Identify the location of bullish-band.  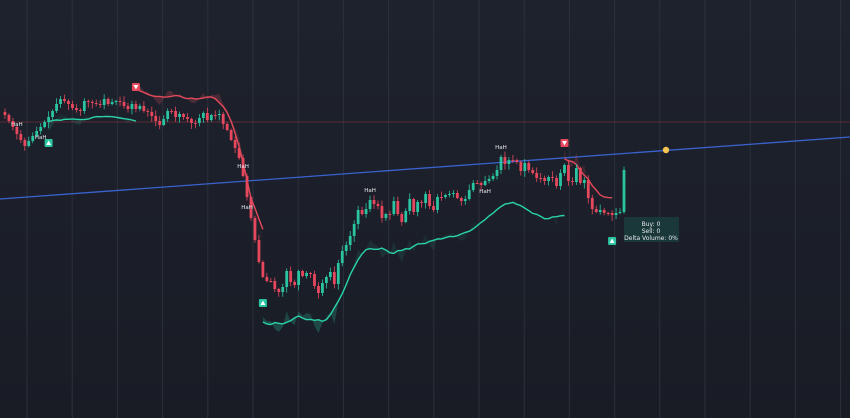
(92, 119).